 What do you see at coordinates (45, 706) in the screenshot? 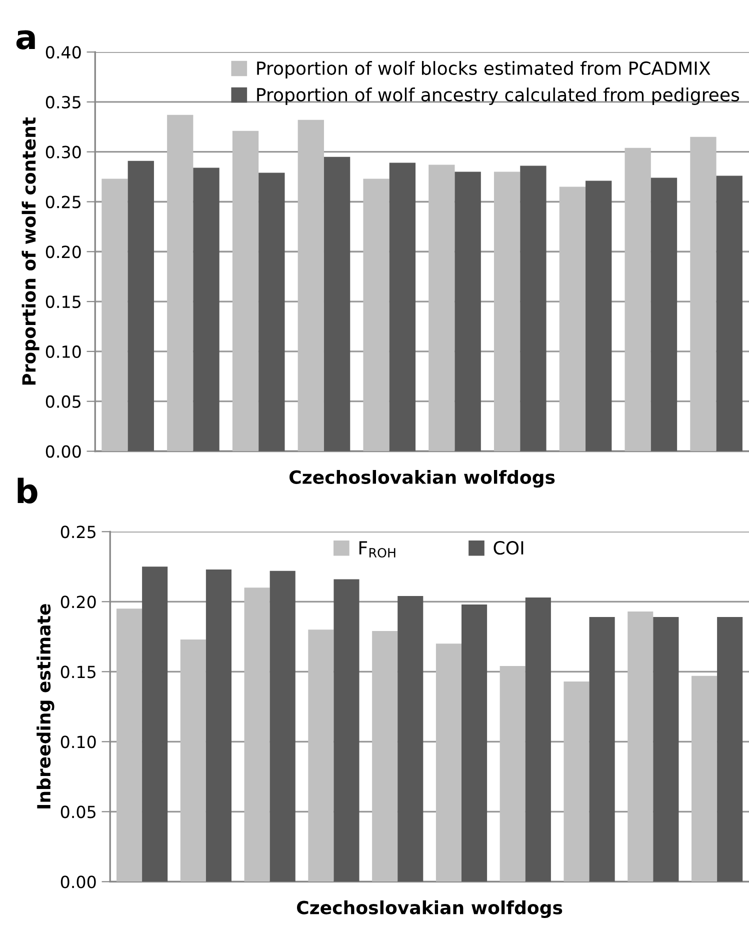
I see `y-axis-title: Inbreeding estimate` at bounding box center [45, 706].